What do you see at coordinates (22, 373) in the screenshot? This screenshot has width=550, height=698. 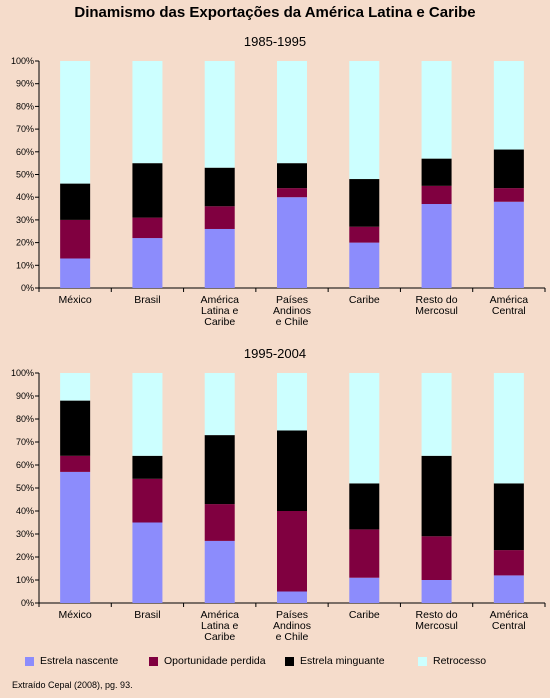 I see `y-tick-label: 100%` at bounding box center [22, 373].